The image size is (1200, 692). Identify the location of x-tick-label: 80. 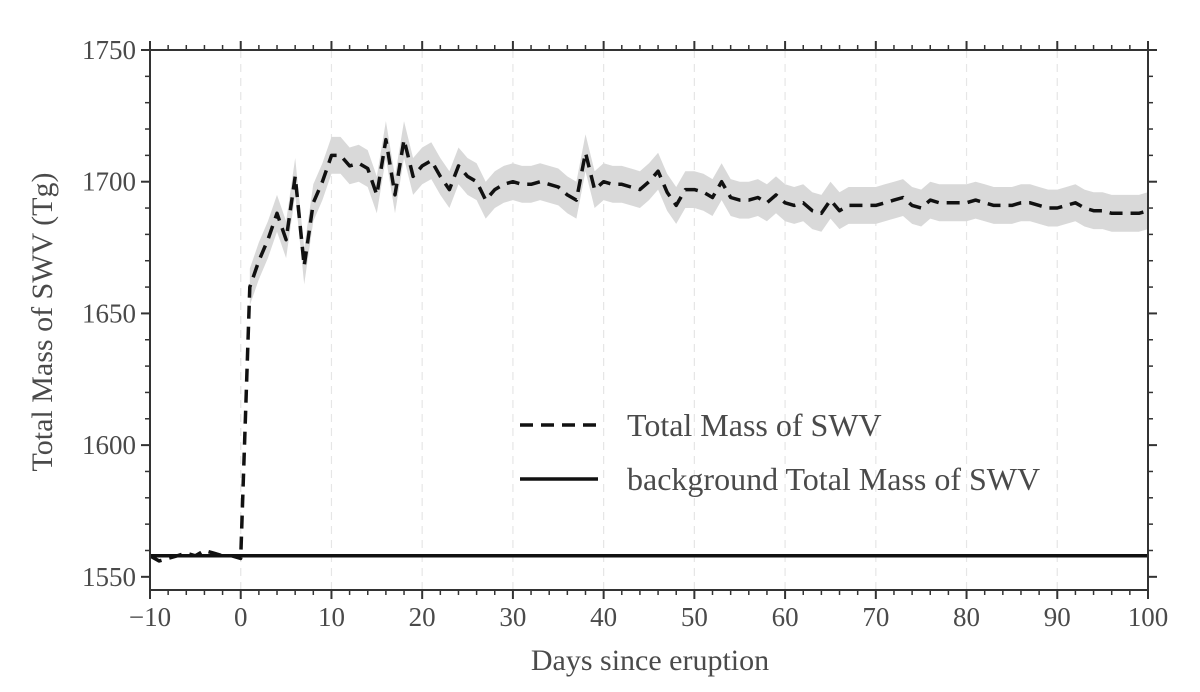
(966, 617).